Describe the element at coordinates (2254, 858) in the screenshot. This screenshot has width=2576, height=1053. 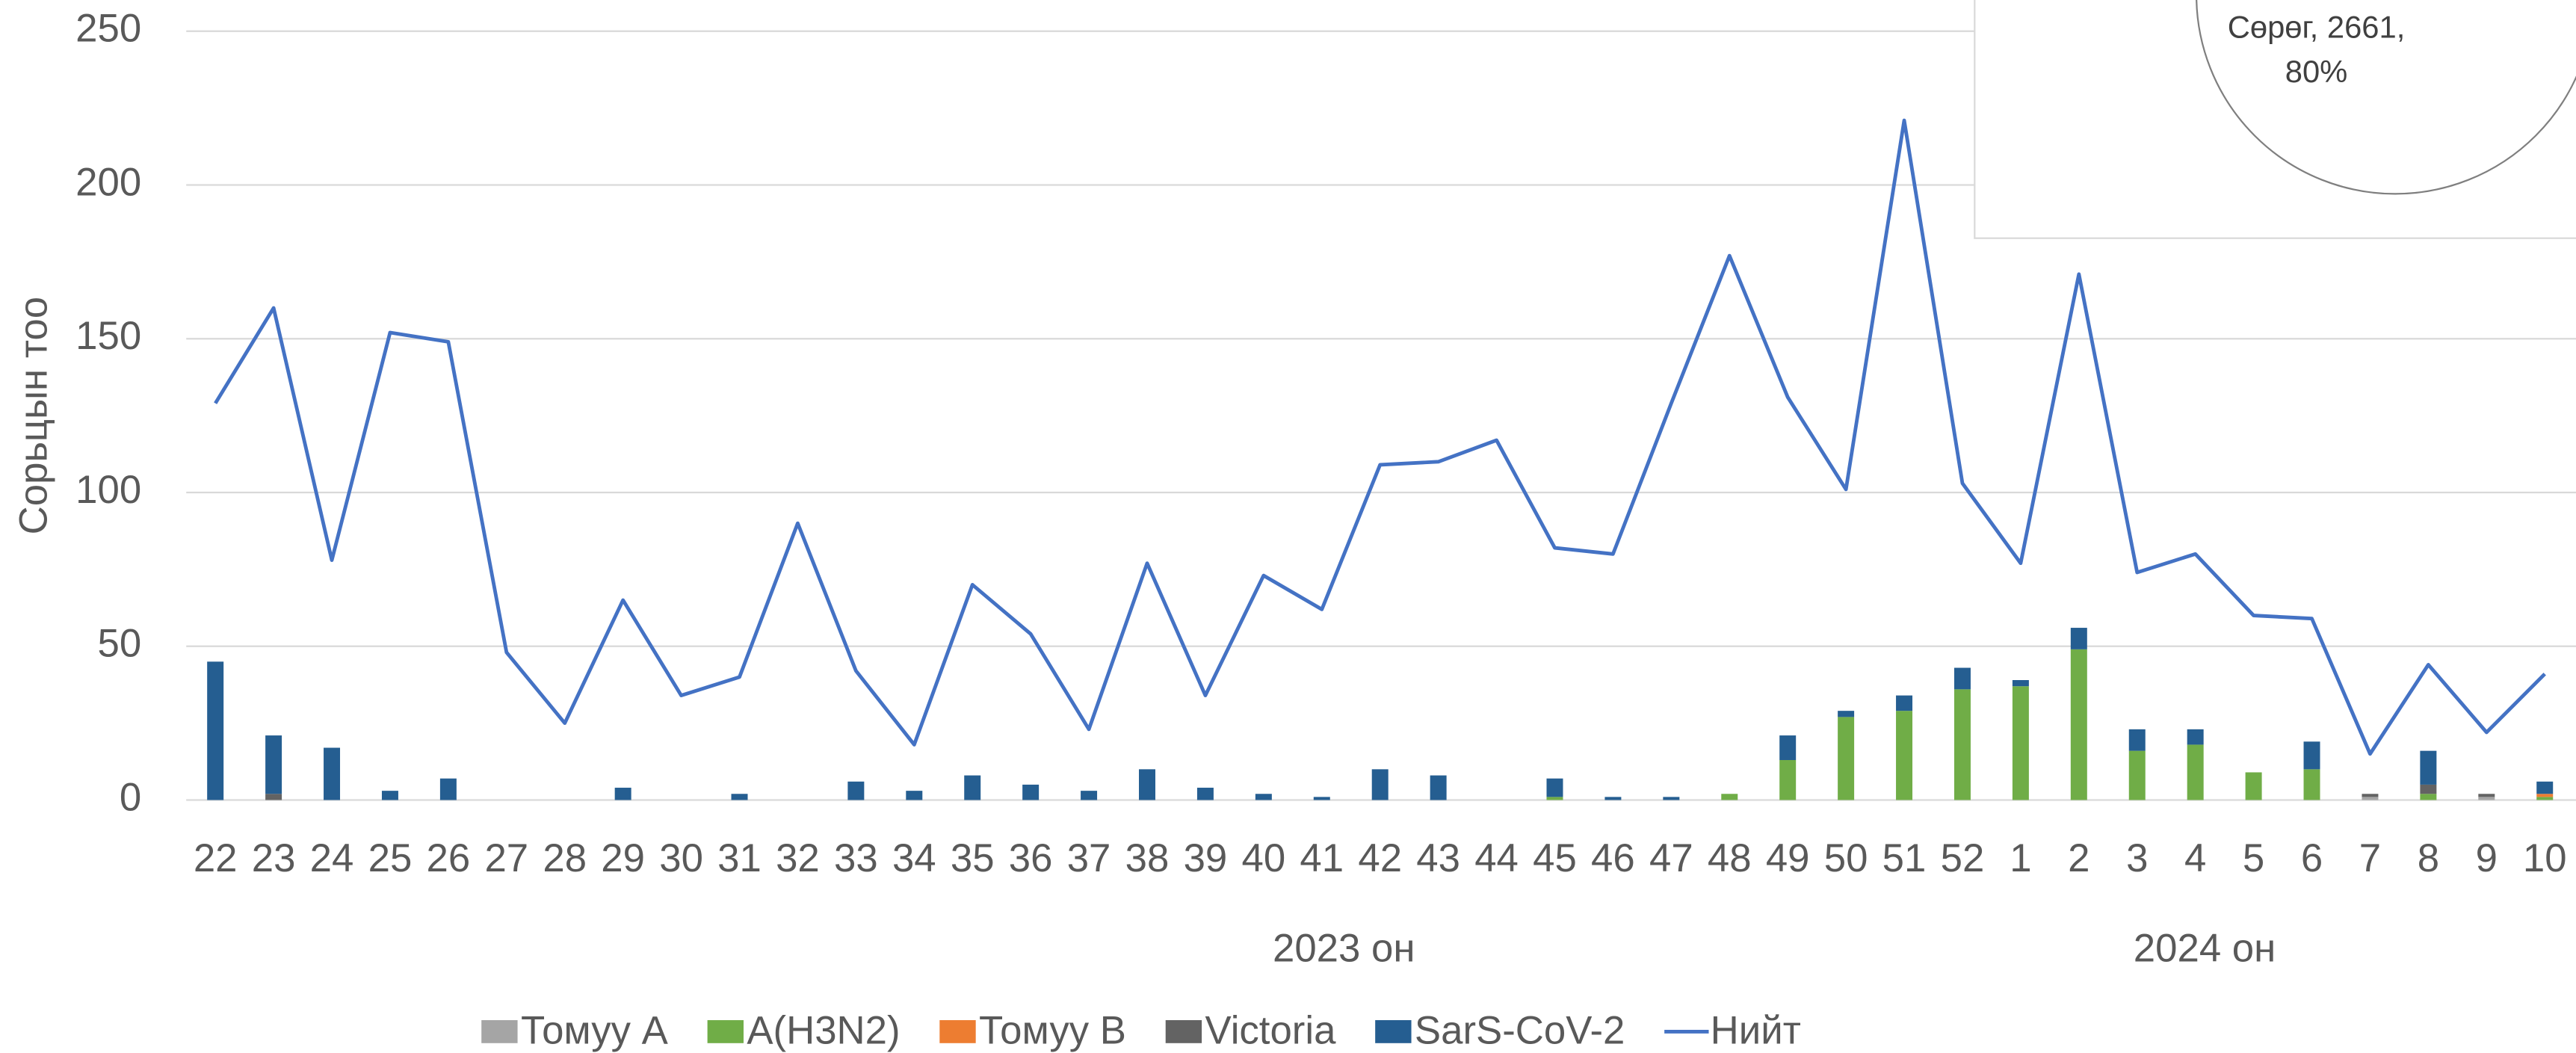
I see `x-tick-label: 5` at that location.